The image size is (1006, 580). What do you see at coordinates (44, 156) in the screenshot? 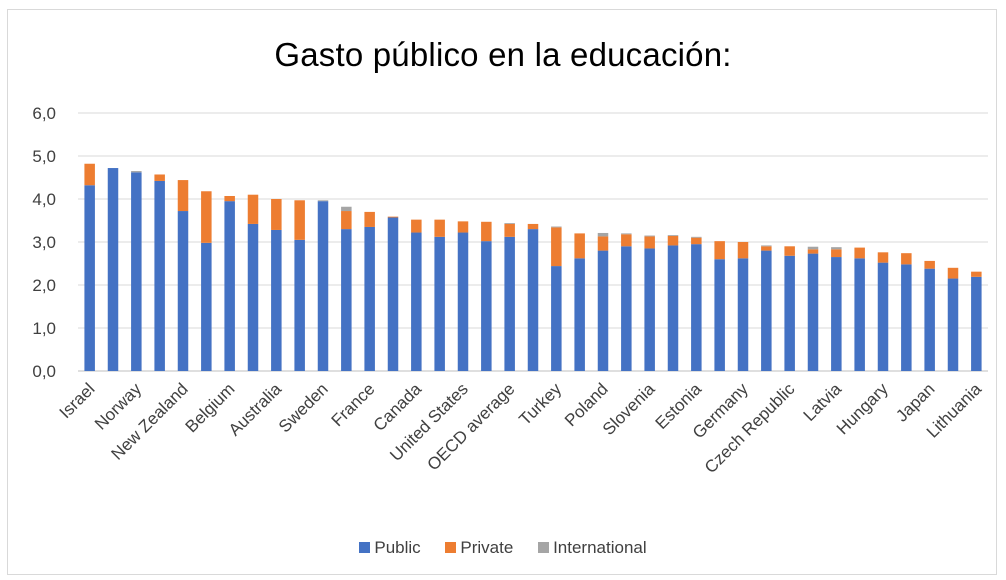
I see `y-tick-label: 5,0` at bounding box center [44, 156].